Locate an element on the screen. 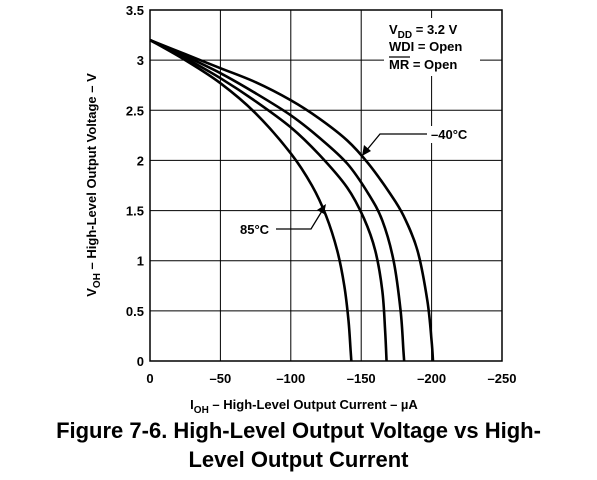 This screenshot has width=597, height=480. y-tick-label: 3 is located at coordinates (140, 60).